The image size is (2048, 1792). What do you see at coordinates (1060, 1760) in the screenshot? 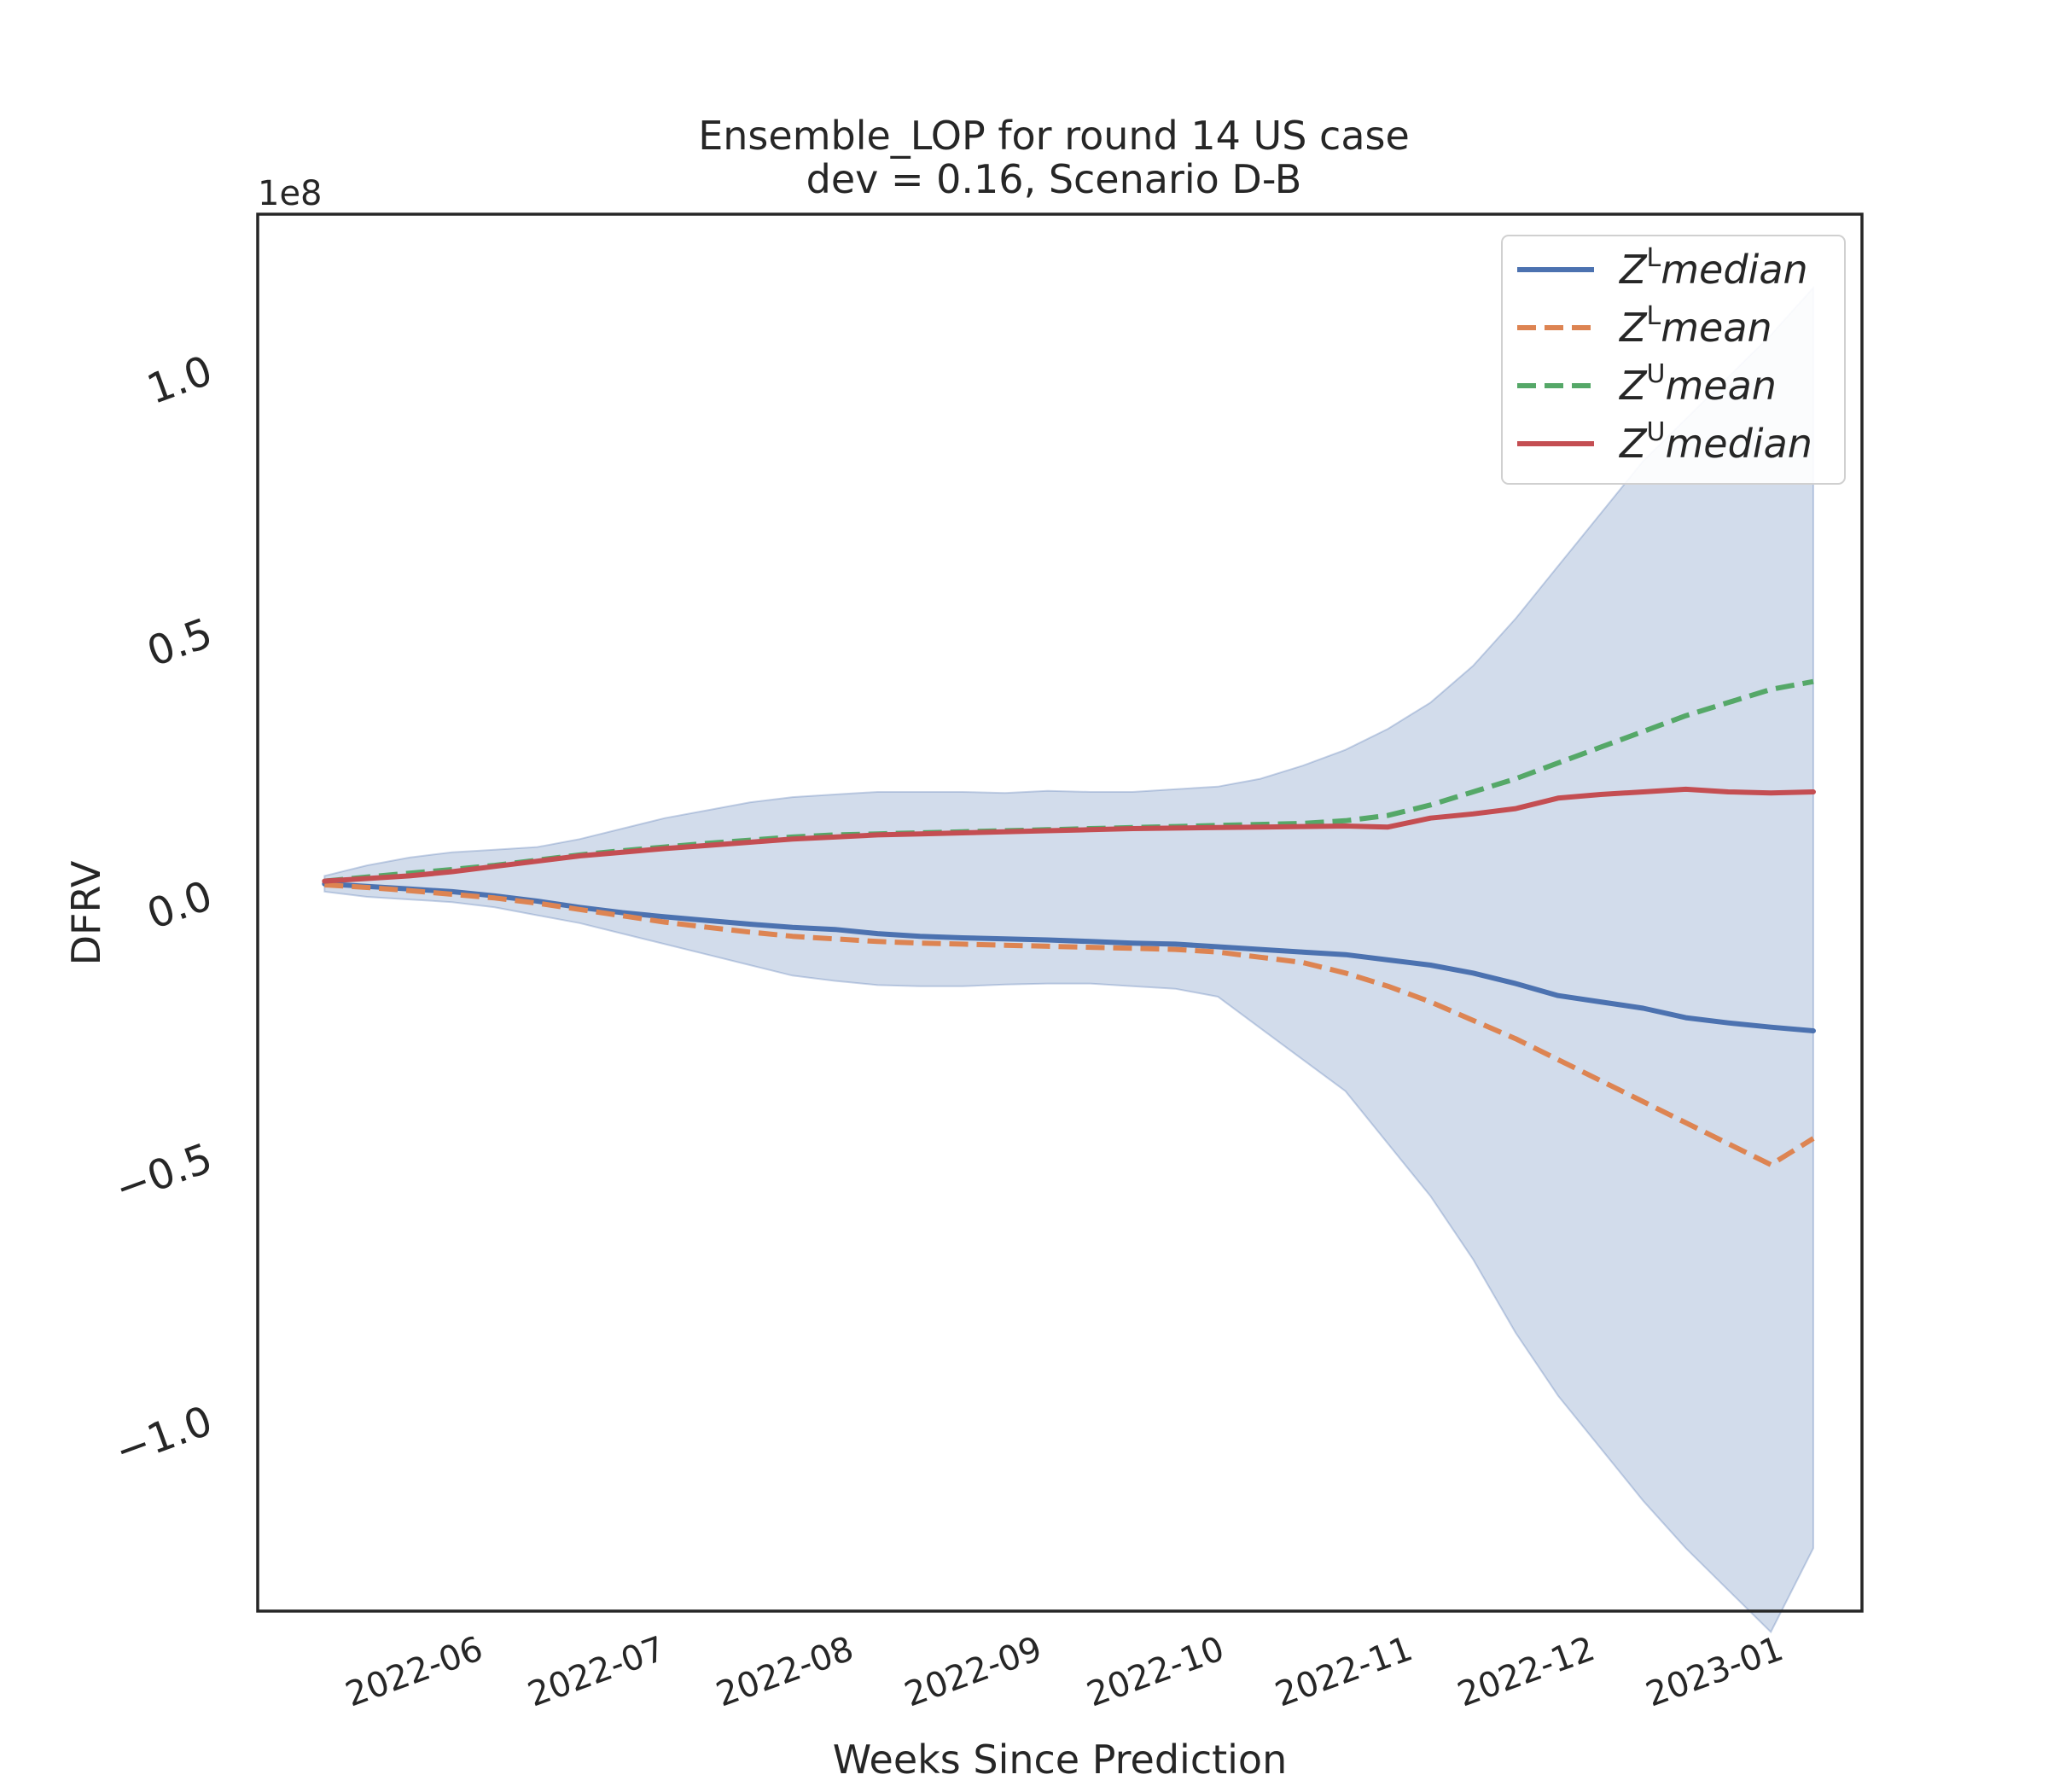
I see `x-axis-label: Weeks Since Prediction` at bounding box center [1060, 1760].